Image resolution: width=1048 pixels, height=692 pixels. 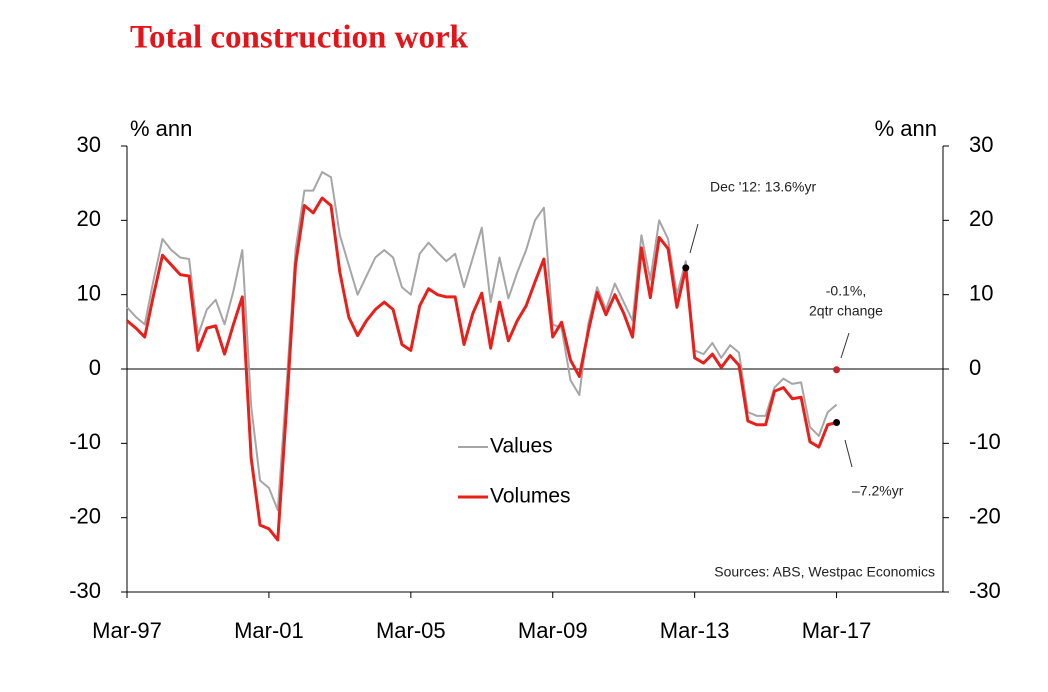 What do you see at coordinates (837, 630) in the screenshot?
I see `x-tick-label: Mar-17` at bounding box center [837, 630].